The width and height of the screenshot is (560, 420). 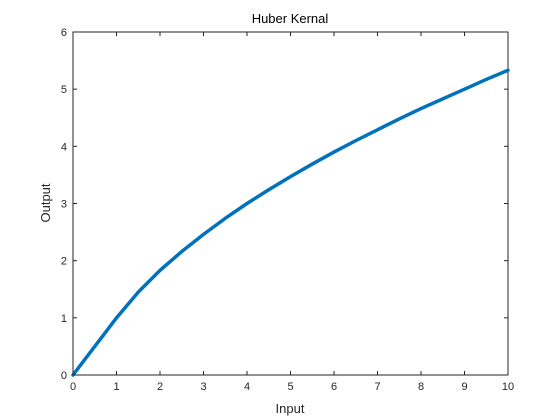 What do you see at coordinates (64, 33) in the screenshot?
I see `y-tick-label: 6` at bounding box center [64, 33].